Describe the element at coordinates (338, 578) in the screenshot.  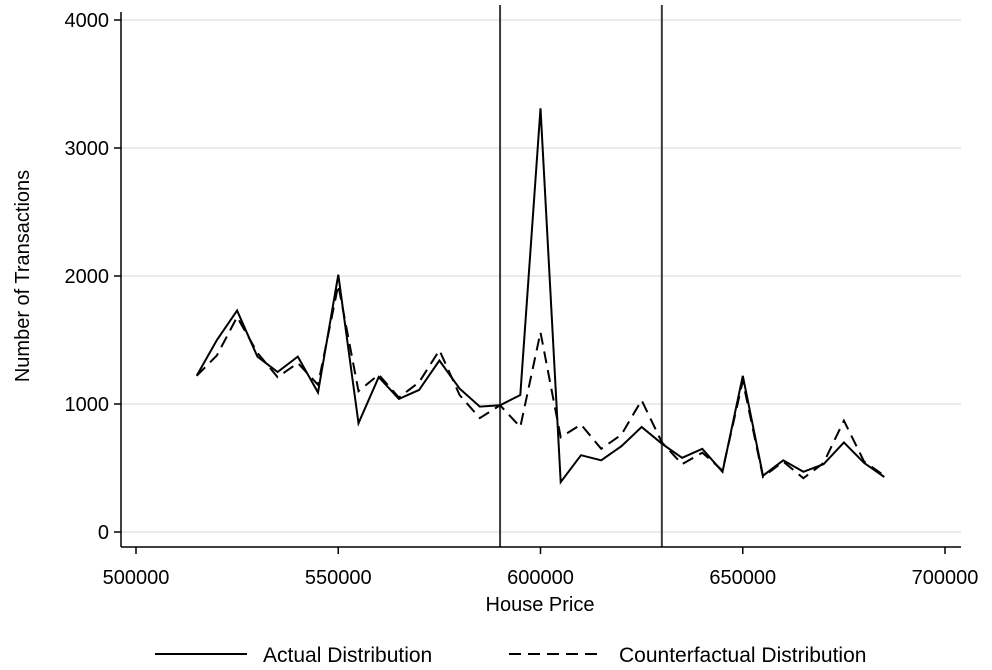
I see `x-tick-label-1: 550000` at that location.